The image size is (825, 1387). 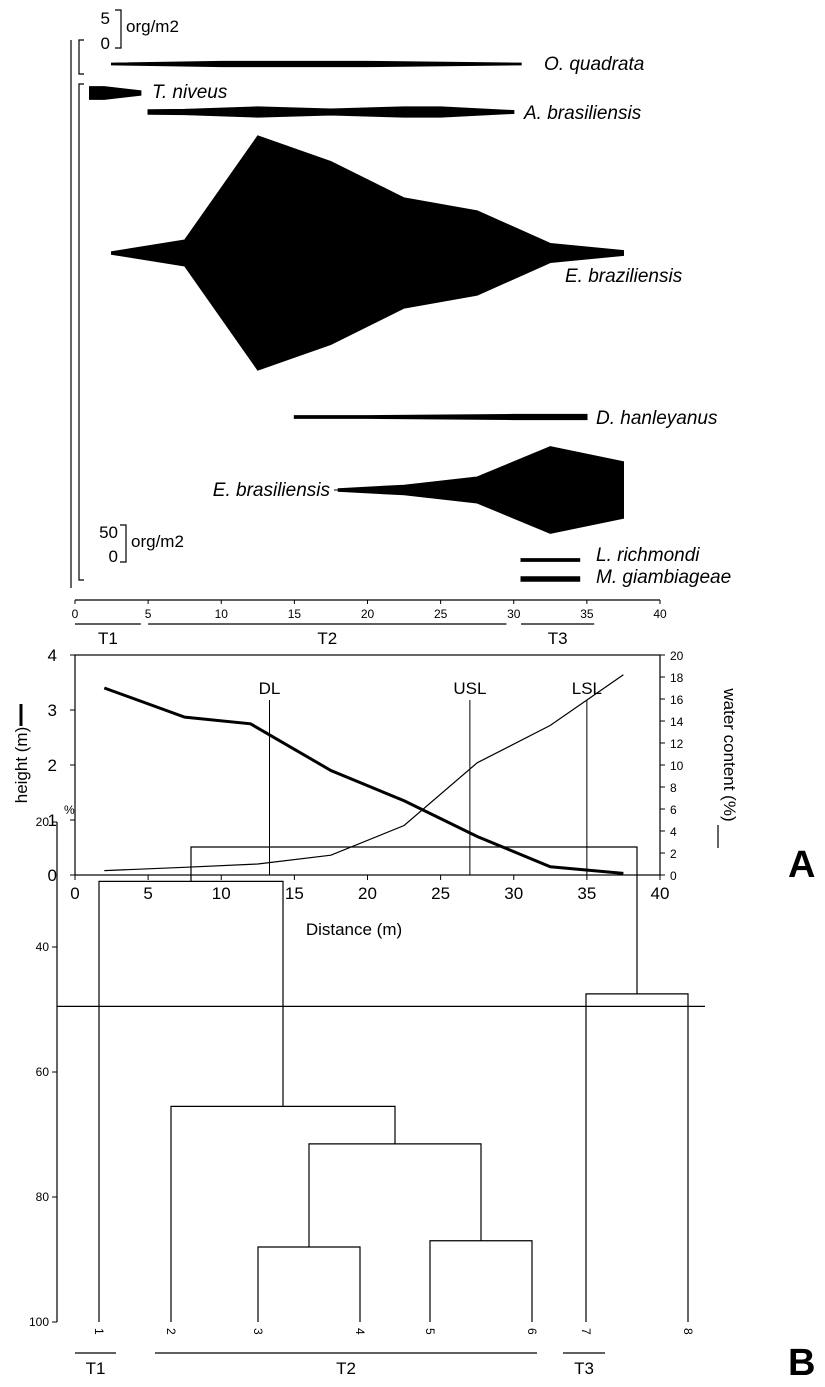 I want to click on profile-x-tick-15: 15, so click(x=294, y=893).